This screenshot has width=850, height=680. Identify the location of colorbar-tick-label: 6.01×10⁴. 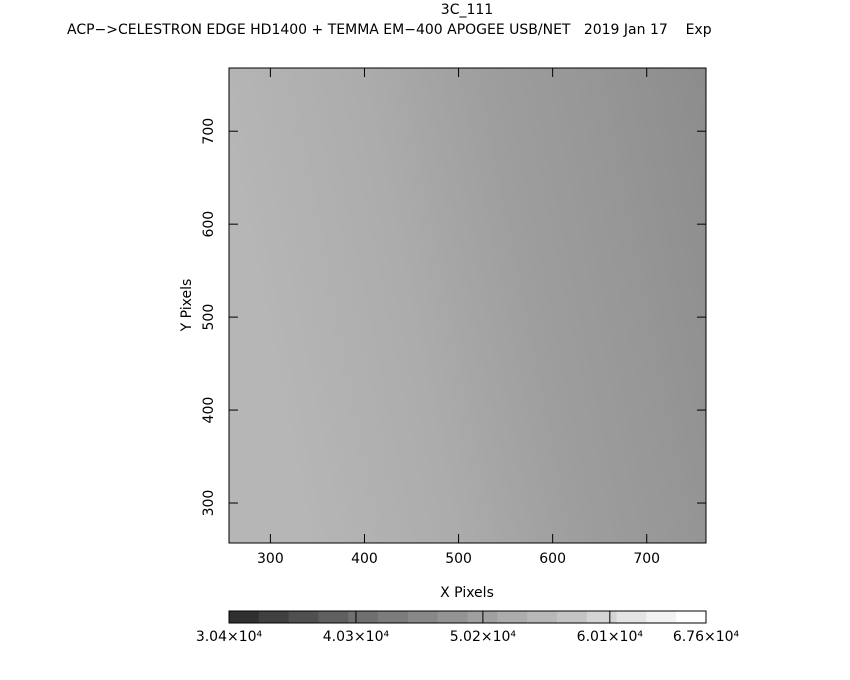
(610, 637).